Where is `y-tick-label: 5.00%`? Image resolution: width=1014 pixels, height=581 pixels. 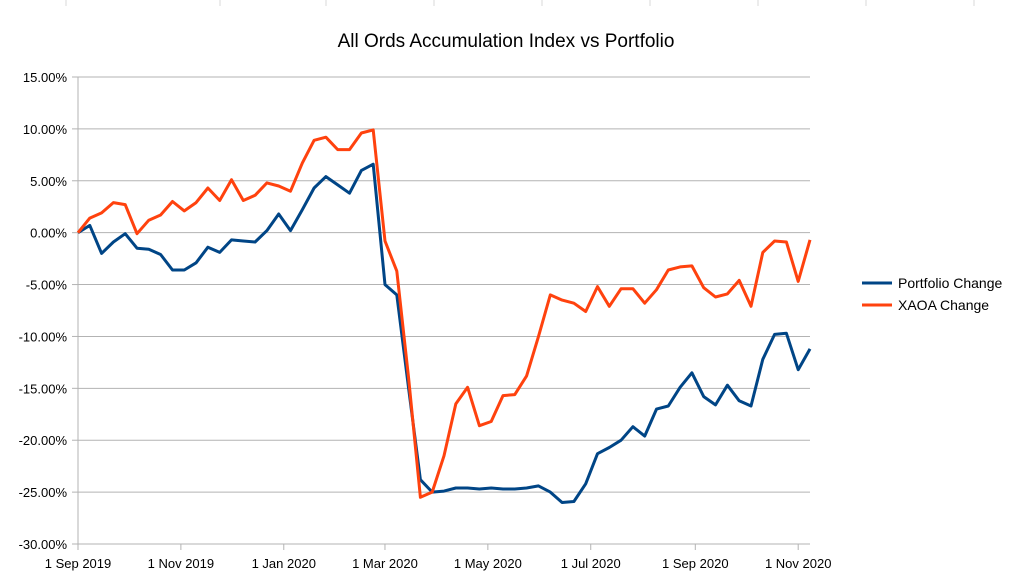
y-tick-label: 5.00% is located at coordinates (48, 181).